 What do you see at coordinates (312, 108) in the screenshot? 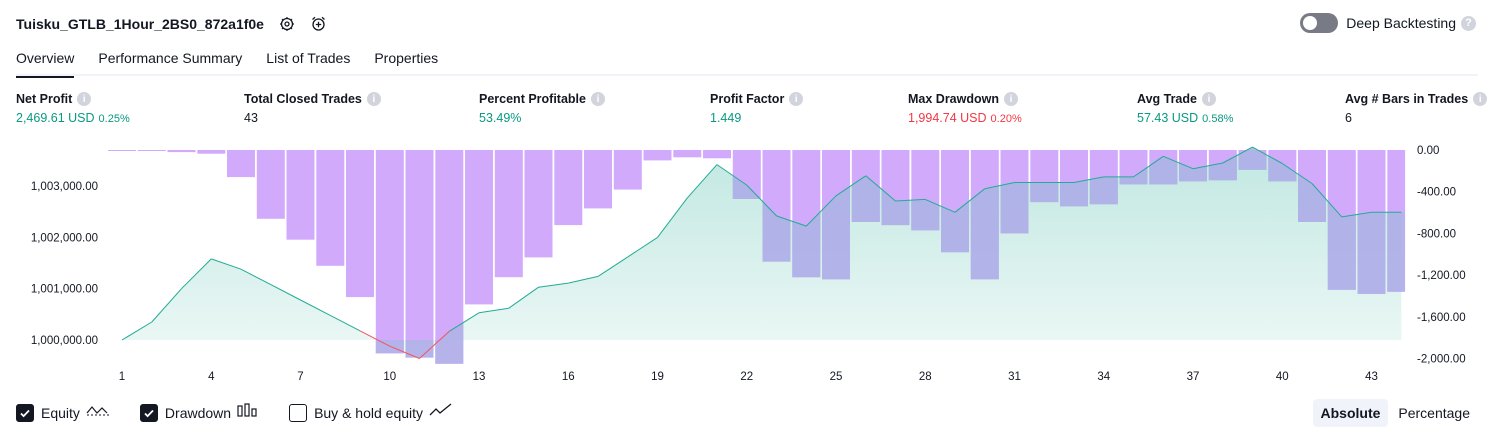
I see `metric-total-closed-trades: Total Closed Trades i 43` at bounding box center [312, 108].